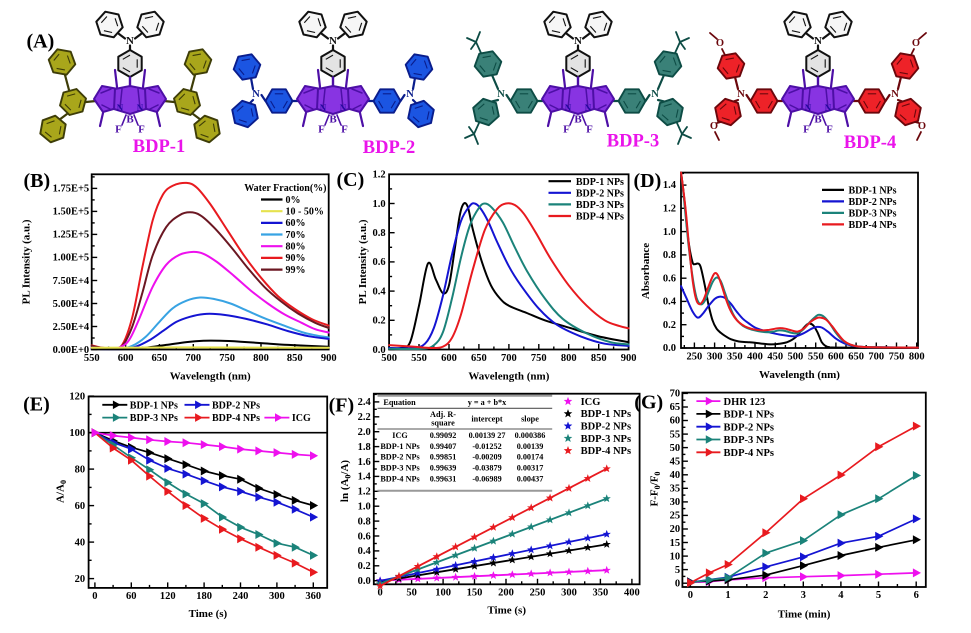 The image size is (971, 633). I want to click on svg-text: Time (min), so click(804, 615).